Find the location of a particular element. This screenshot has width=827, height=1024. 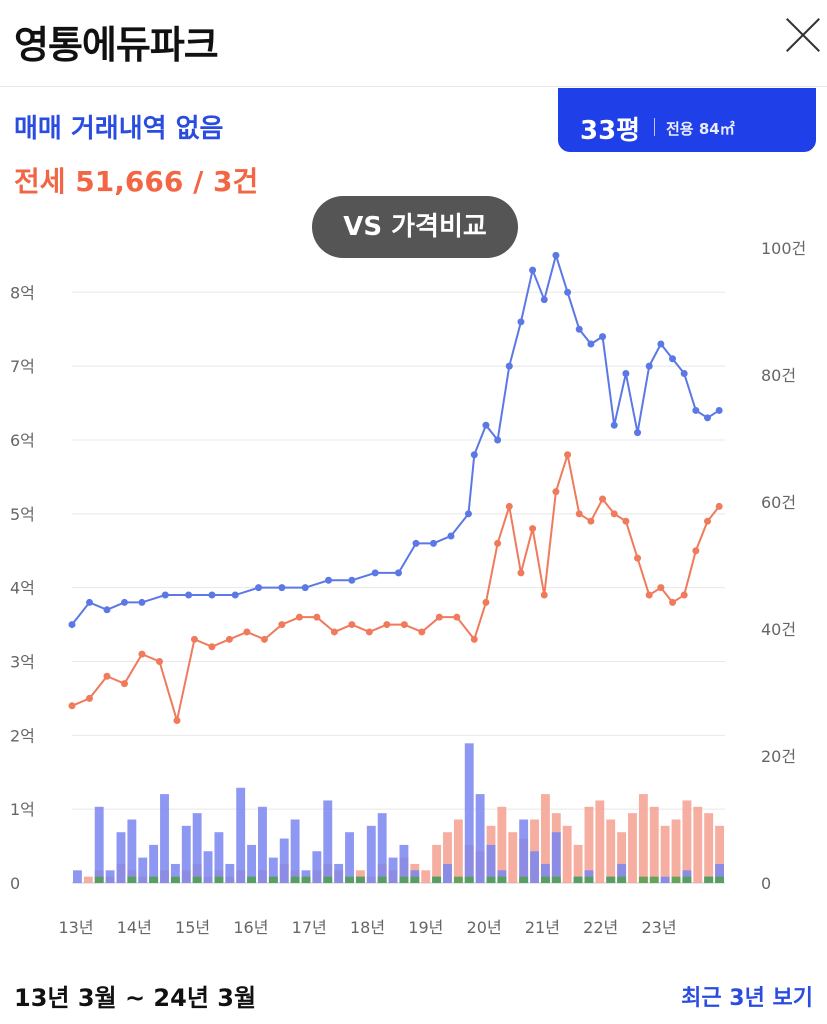

y2-tick-label: 60건 is located at coordinates (778, 502).